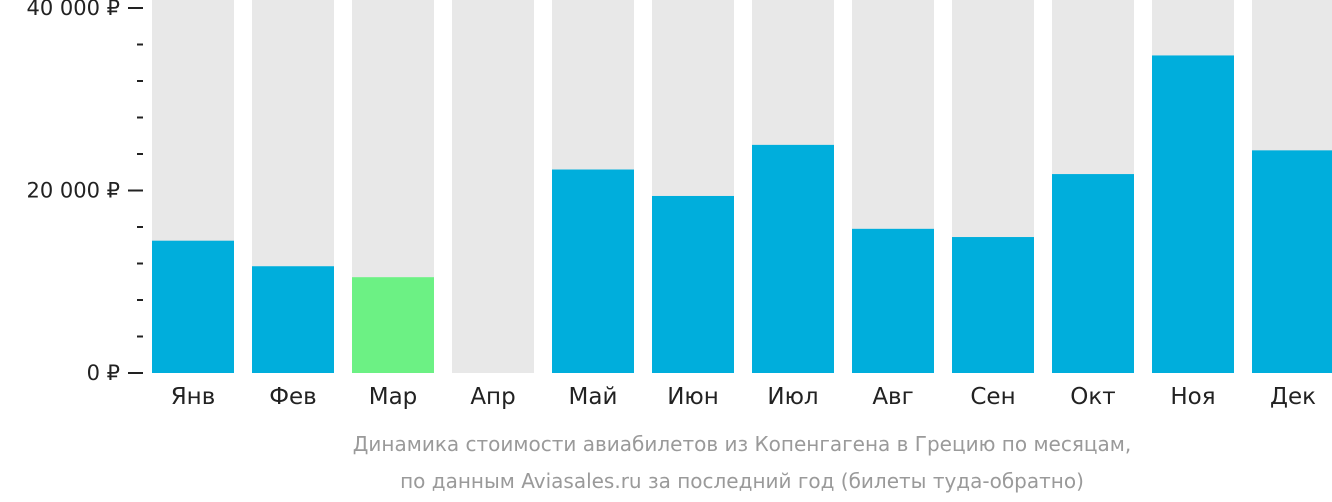 The height and width of the screenshot is (502, 1332). I want to click on x-tick-label: Июл, so click(792, 397).